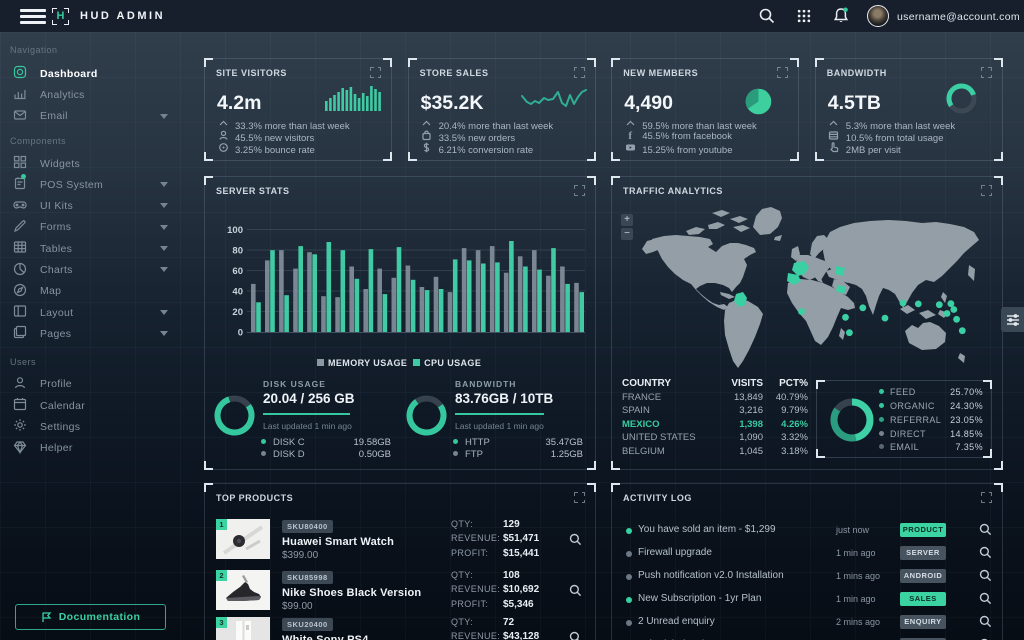 This screenshot has height=640, width=1024. I want to click on svg-text: 80, so click(237, 251).